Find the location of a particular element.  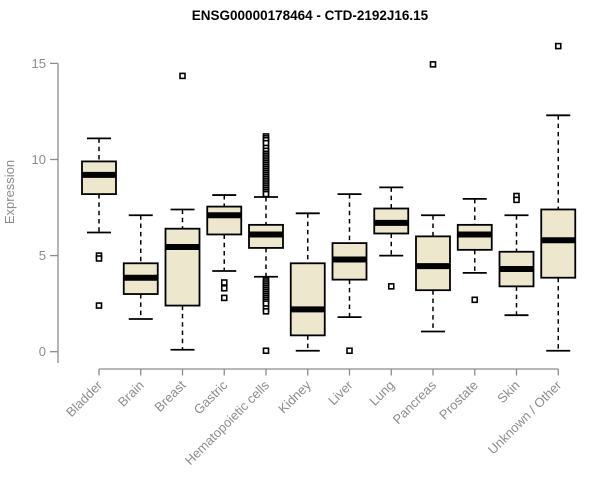

x-tick-label: Lung is located at coordinates (381, 393).